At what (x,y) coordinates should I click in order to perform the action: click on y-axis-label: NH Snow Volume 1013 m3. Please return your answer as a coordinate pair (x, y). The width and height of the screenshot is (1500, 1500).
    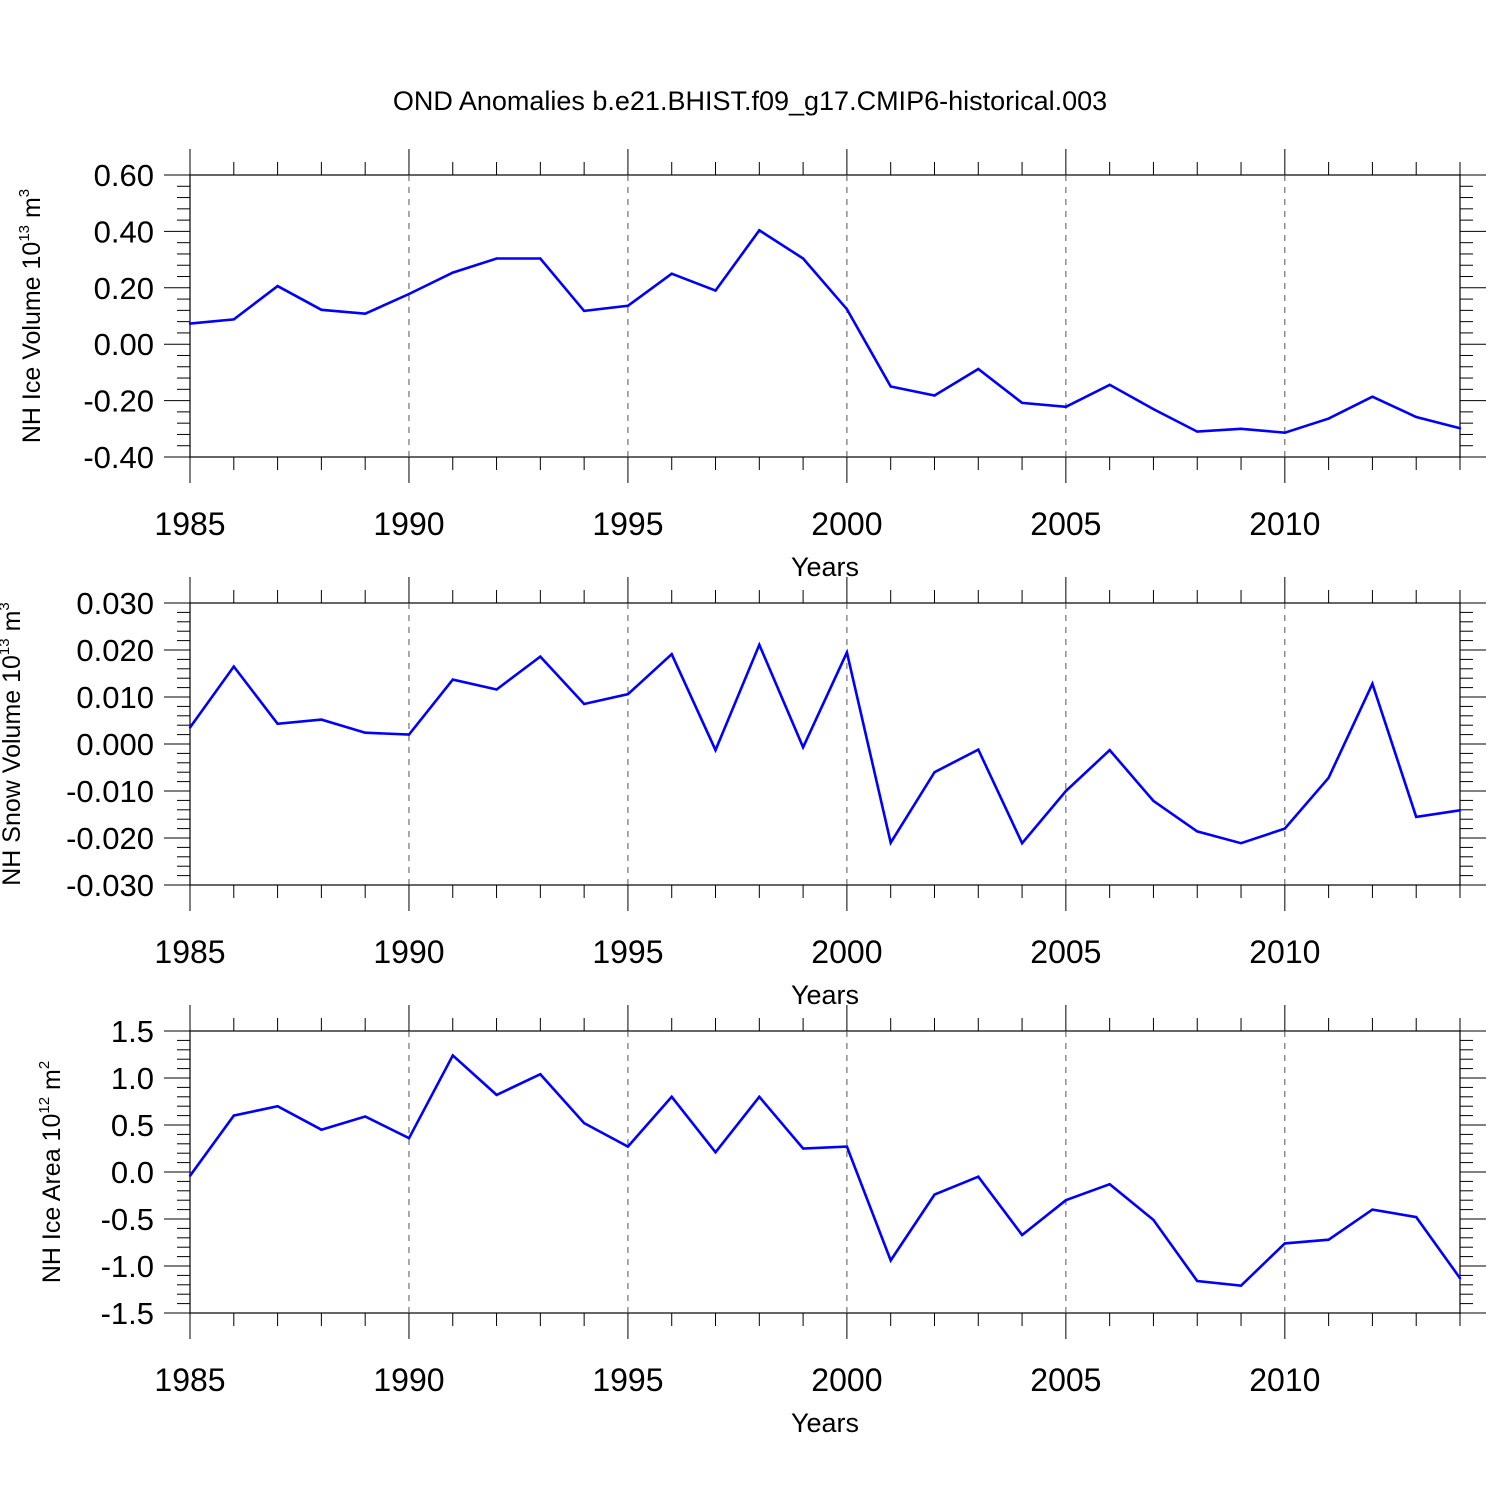
    Looking at the image, I should click on (13, 744).